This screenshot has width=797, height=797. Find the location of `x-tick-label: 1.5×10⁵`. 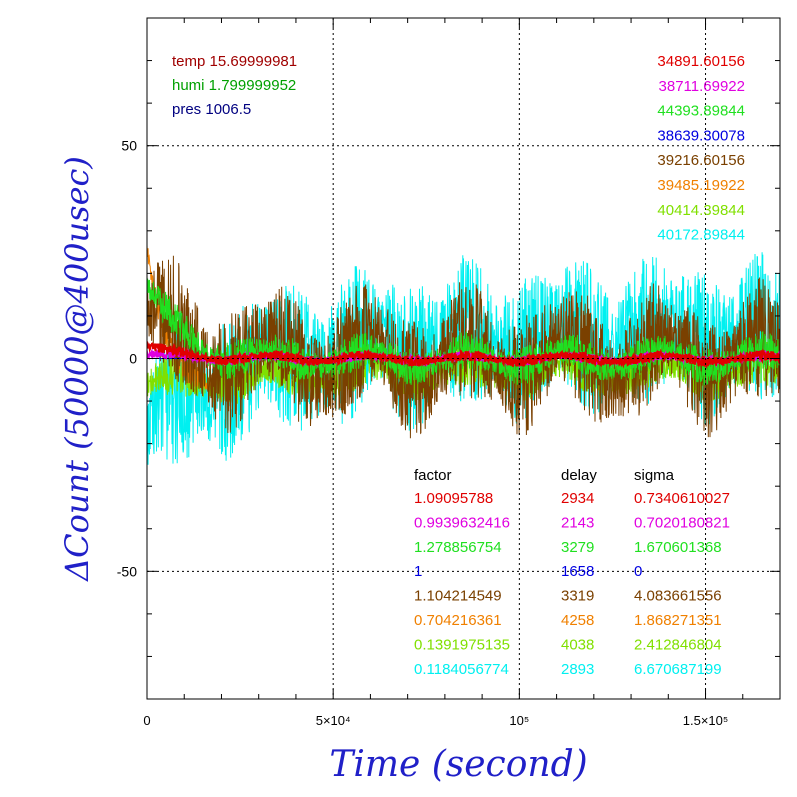

x-tick-label: 1.5×10⁵ is located at coordinates (706, 720).